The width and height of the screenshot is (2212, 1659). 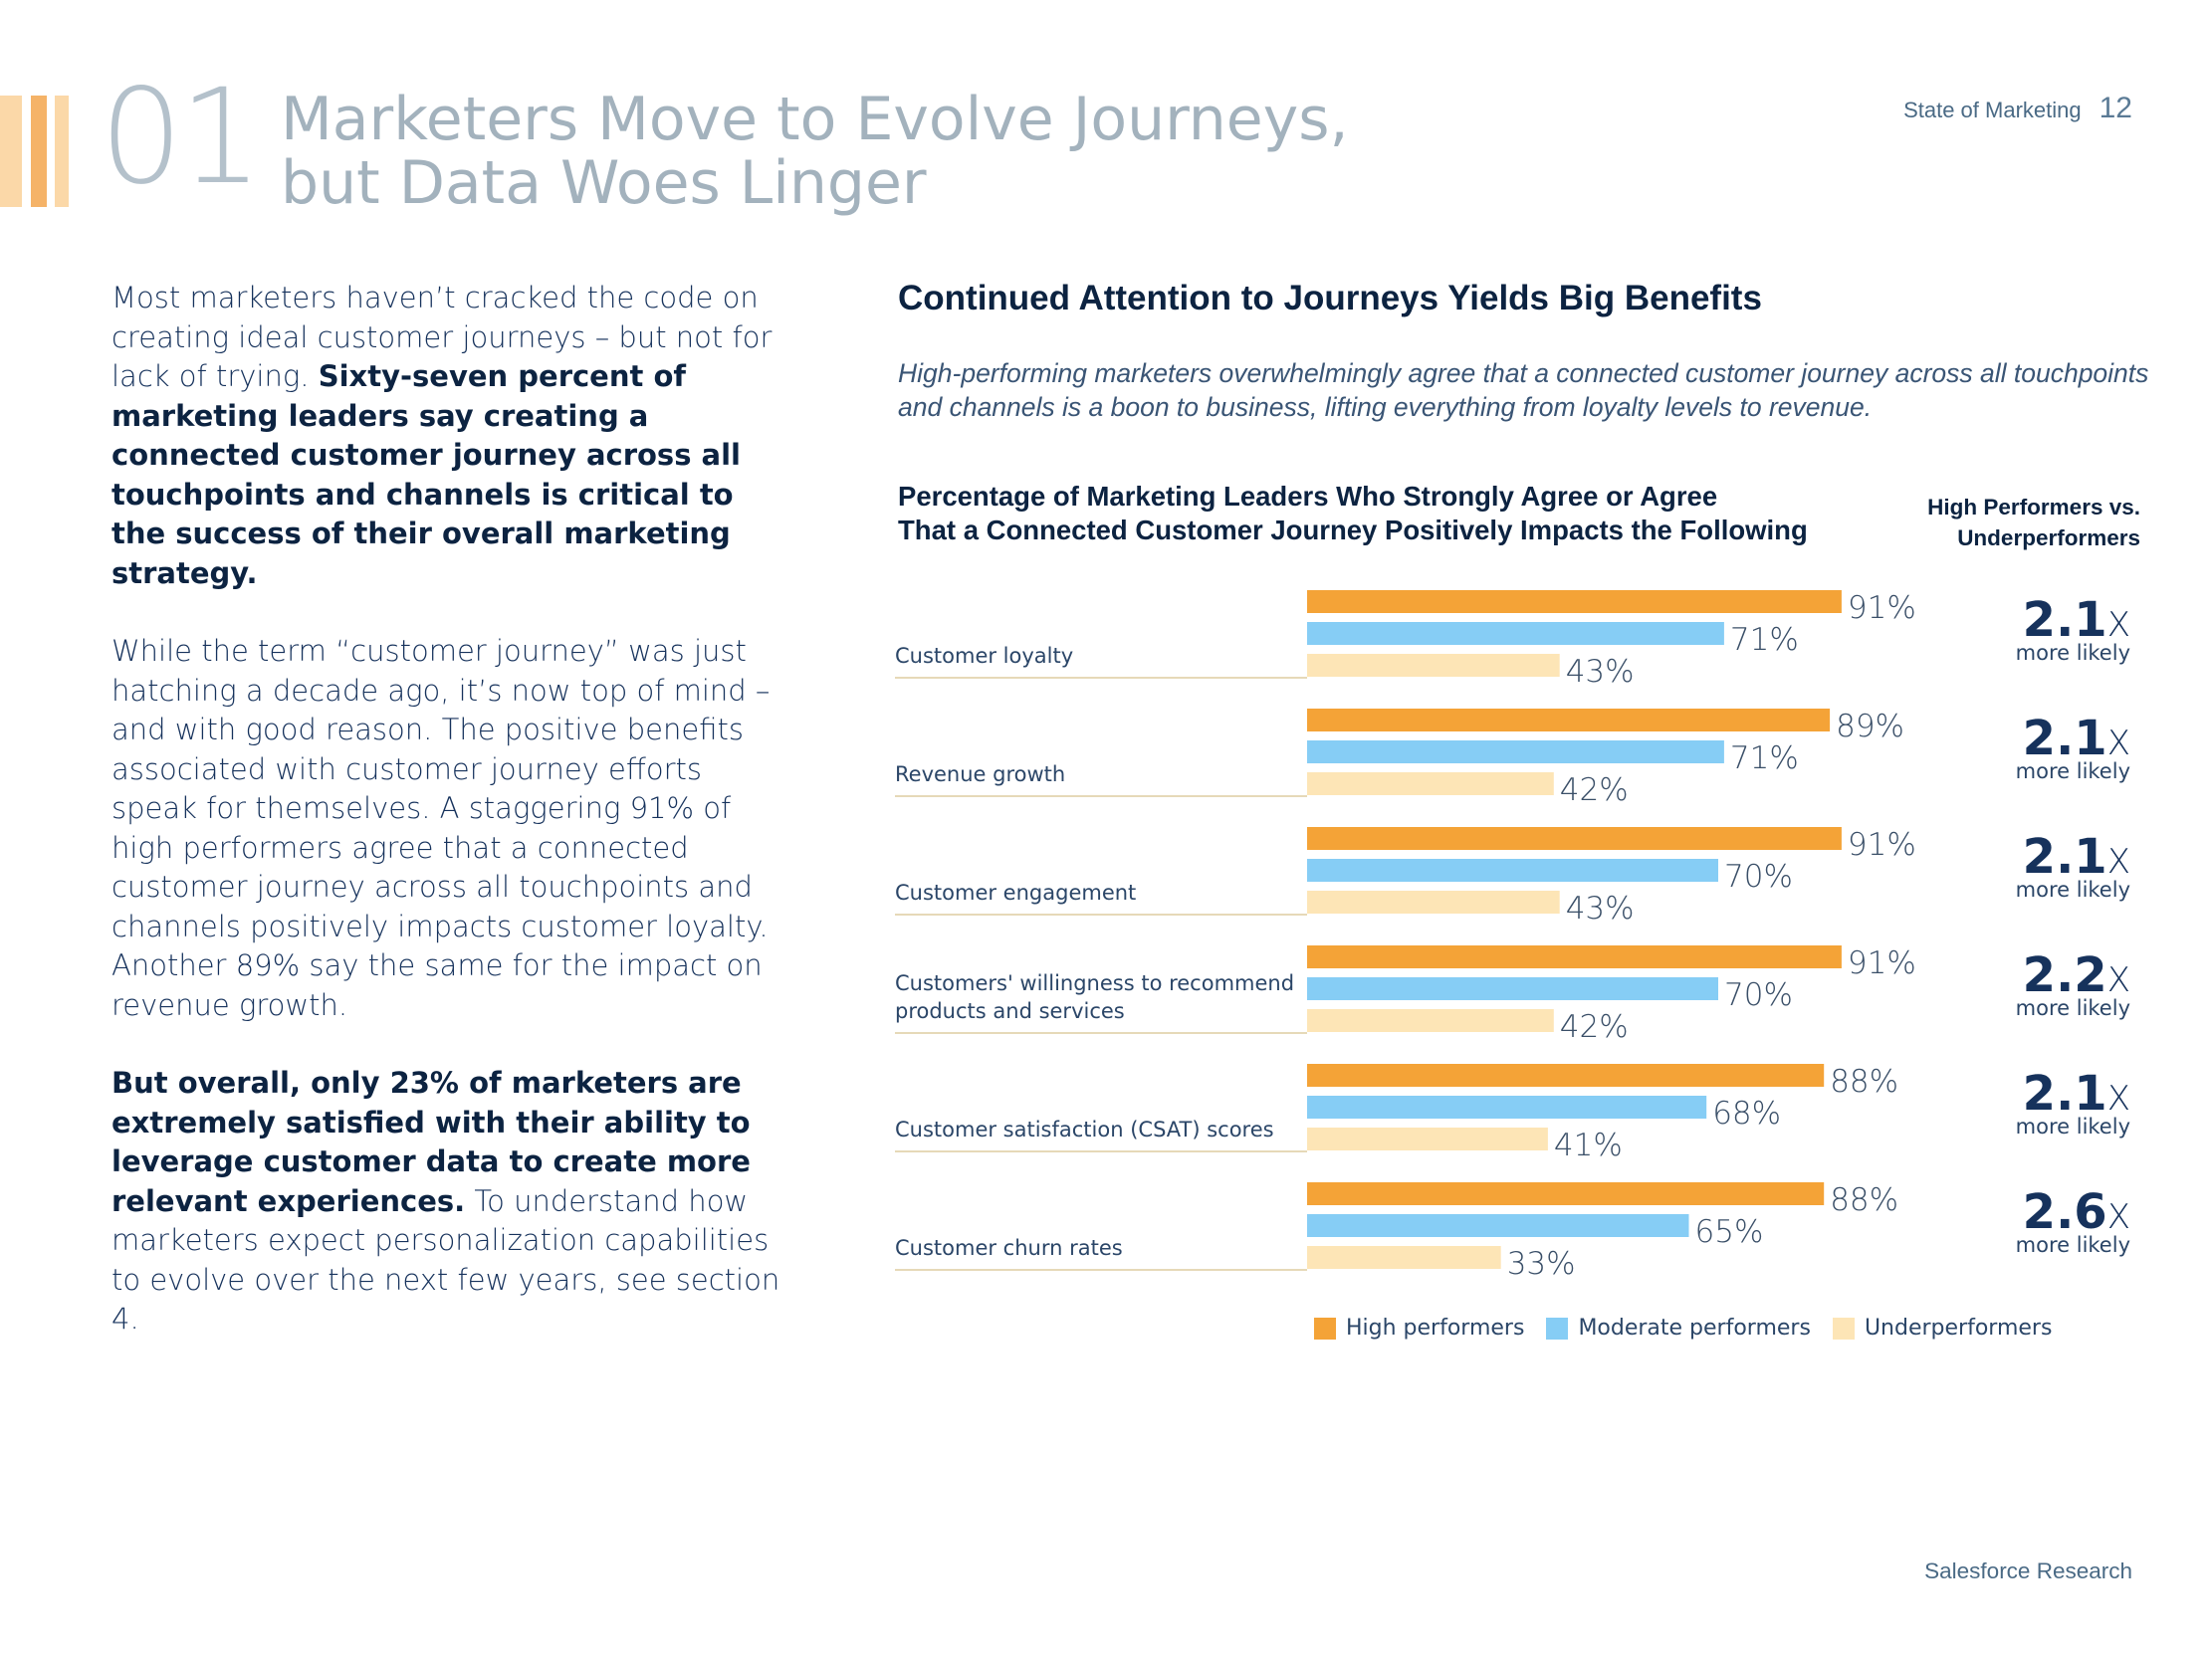 I want to click on value-label-high-customer-loyalty: 91%, so click(x=1882, y=608).